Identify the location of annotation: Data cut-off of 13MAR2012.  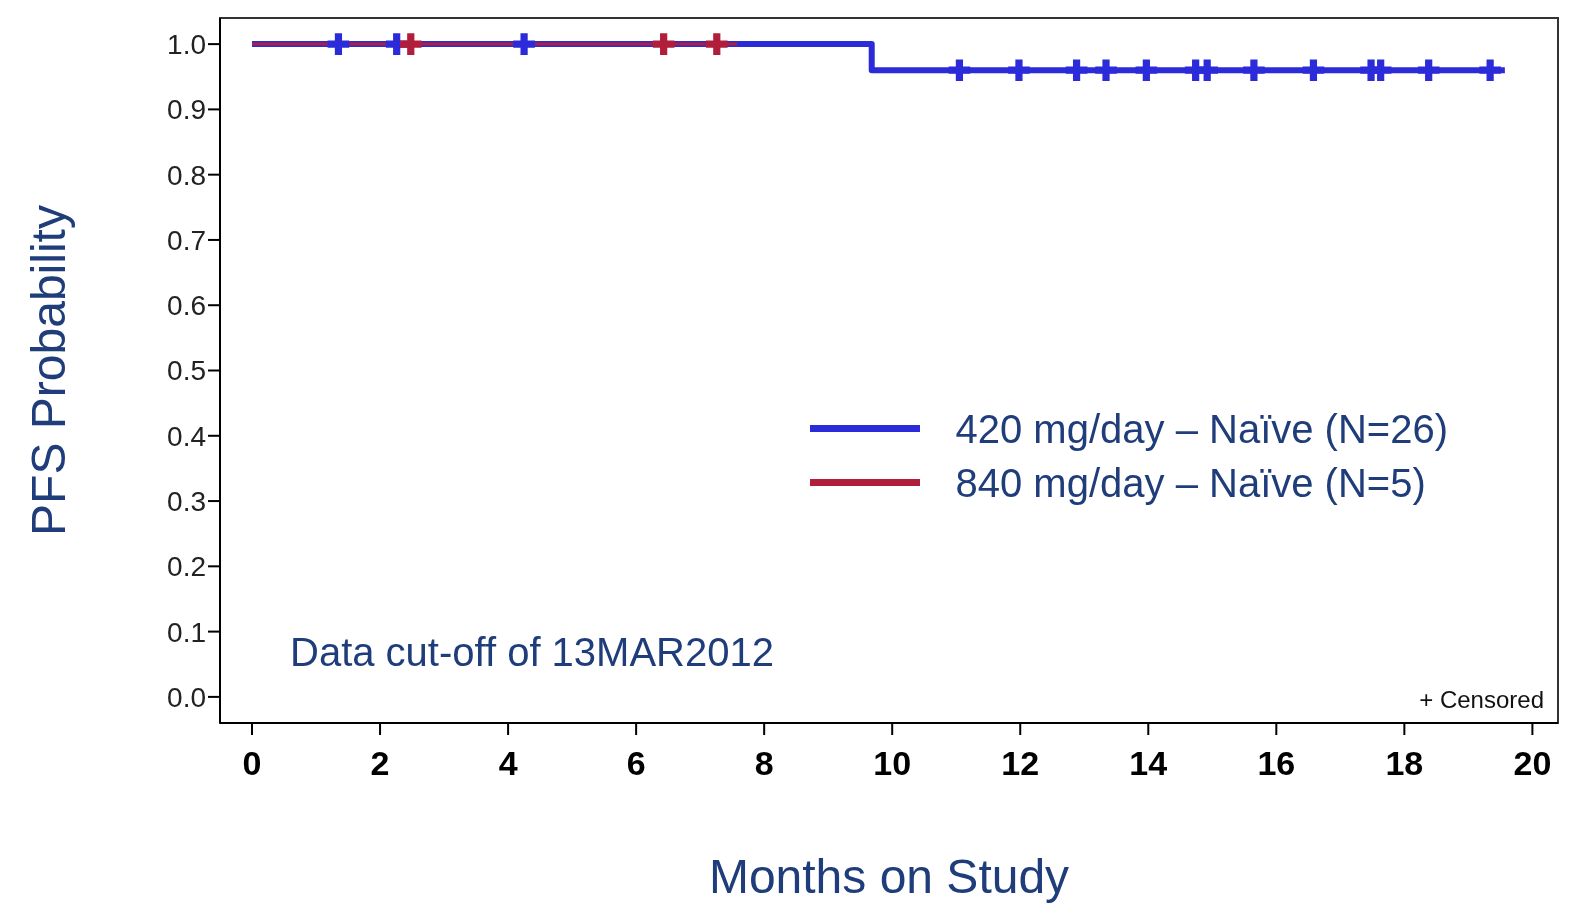
(532, 652).